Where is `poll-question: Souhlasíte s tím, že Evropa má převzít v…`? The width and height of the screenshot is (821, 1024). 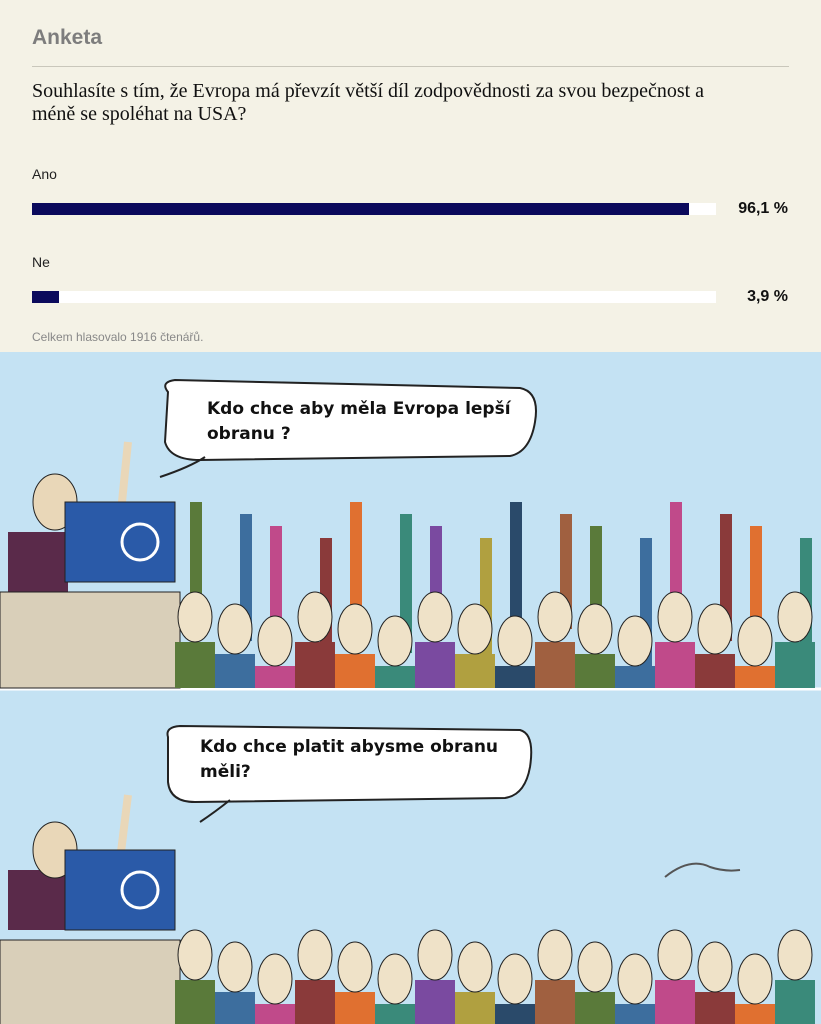
poll-question: Souhlasíte s tím, že Evropa má převzít v… is located at coordinates (368, 102).